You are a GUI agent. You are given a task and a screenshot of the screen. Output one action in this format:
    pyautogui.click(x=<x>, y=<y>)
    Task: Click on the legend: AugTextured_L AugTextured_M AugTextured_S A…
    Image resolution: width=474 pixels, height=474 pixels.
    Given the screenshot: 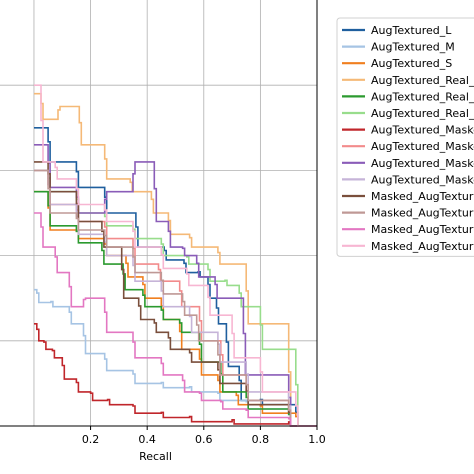 What is the action you would take?
    pyautogui.click(x=405, y=137)
    